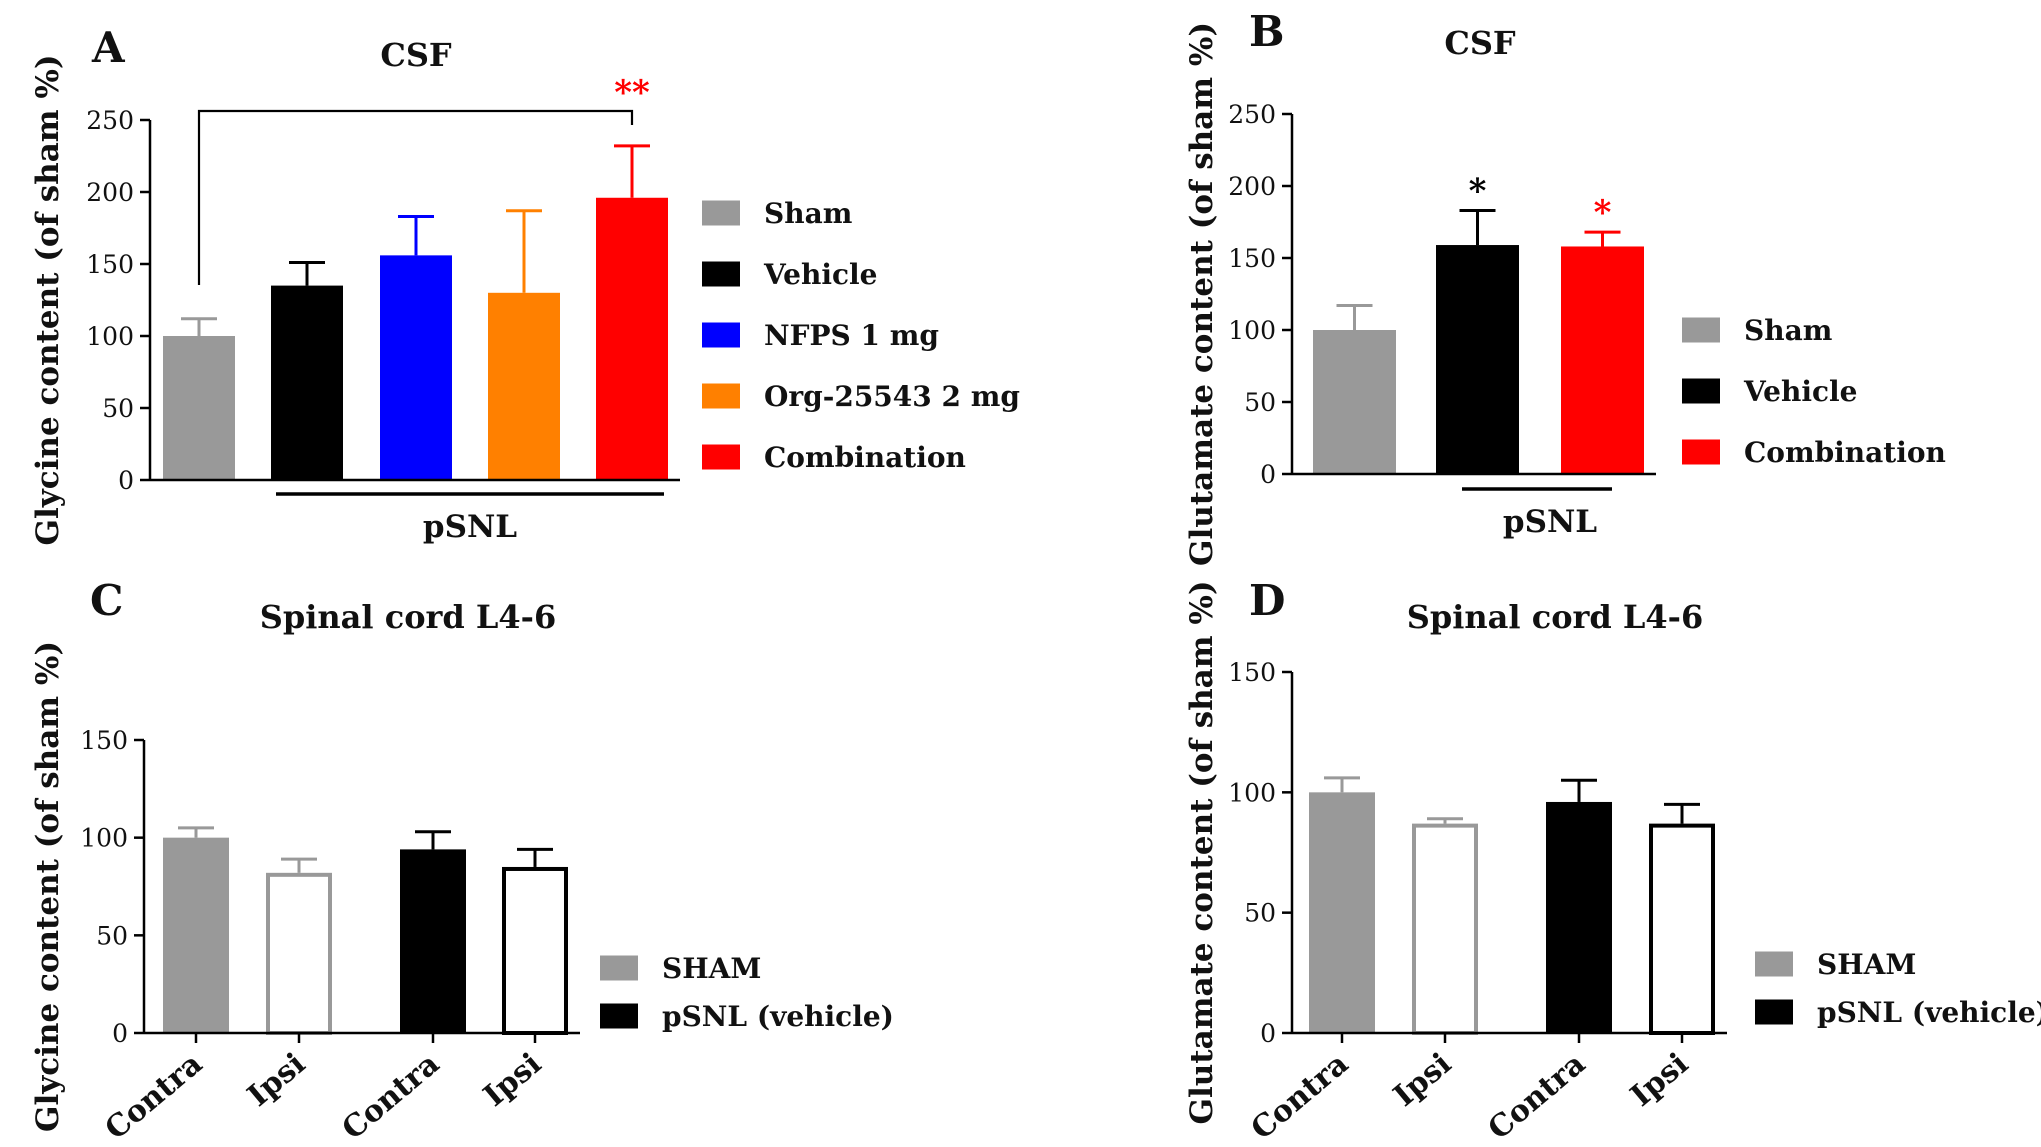  Describe the element at coordinates (106, 600) in the screenshot. I see `panel-letter: C` at that location.